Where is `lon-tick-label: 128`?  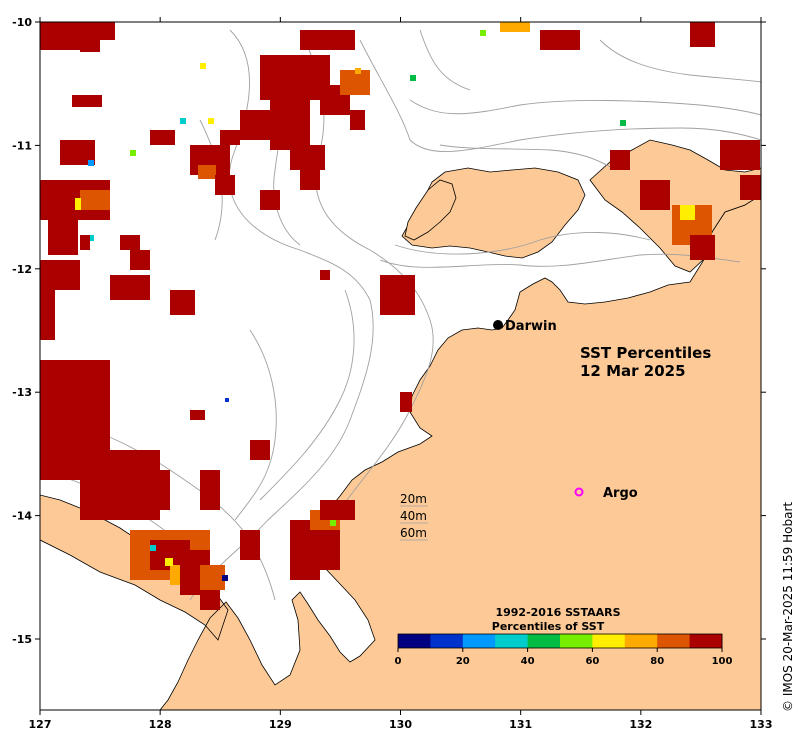 lon-tick-label: 128 is located at coordinates (160, 724).